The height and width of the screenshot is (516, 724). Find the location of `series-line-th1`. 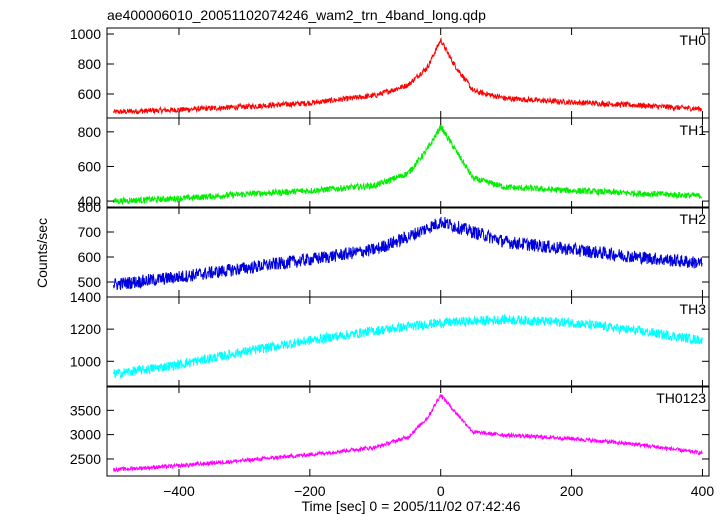

series-line-th1 is located at coordinates (408, 165).